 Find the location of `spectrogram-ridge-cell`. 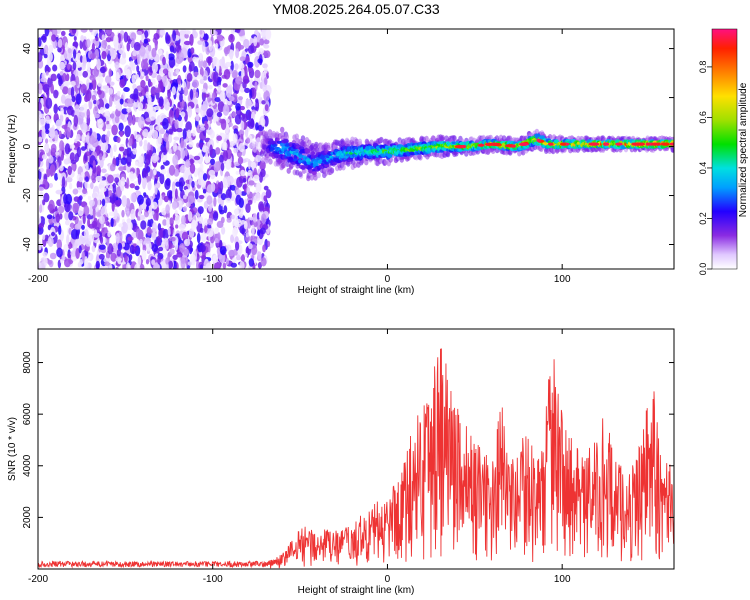

spectrogram-ridge-cell is located at coordinates (312, 156).